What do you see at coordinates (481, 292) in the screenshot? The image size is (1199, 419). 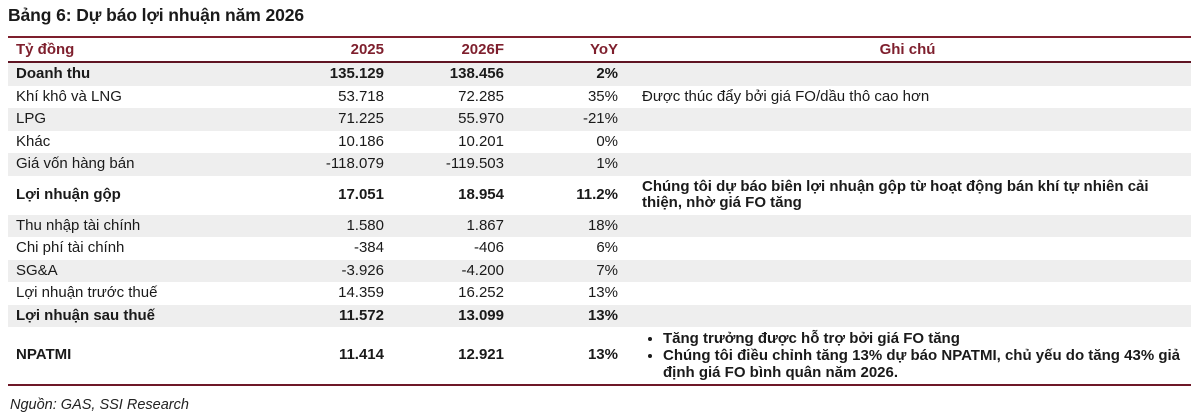 I see `value-2026f: 16.252` at bounding box center [481, 292].